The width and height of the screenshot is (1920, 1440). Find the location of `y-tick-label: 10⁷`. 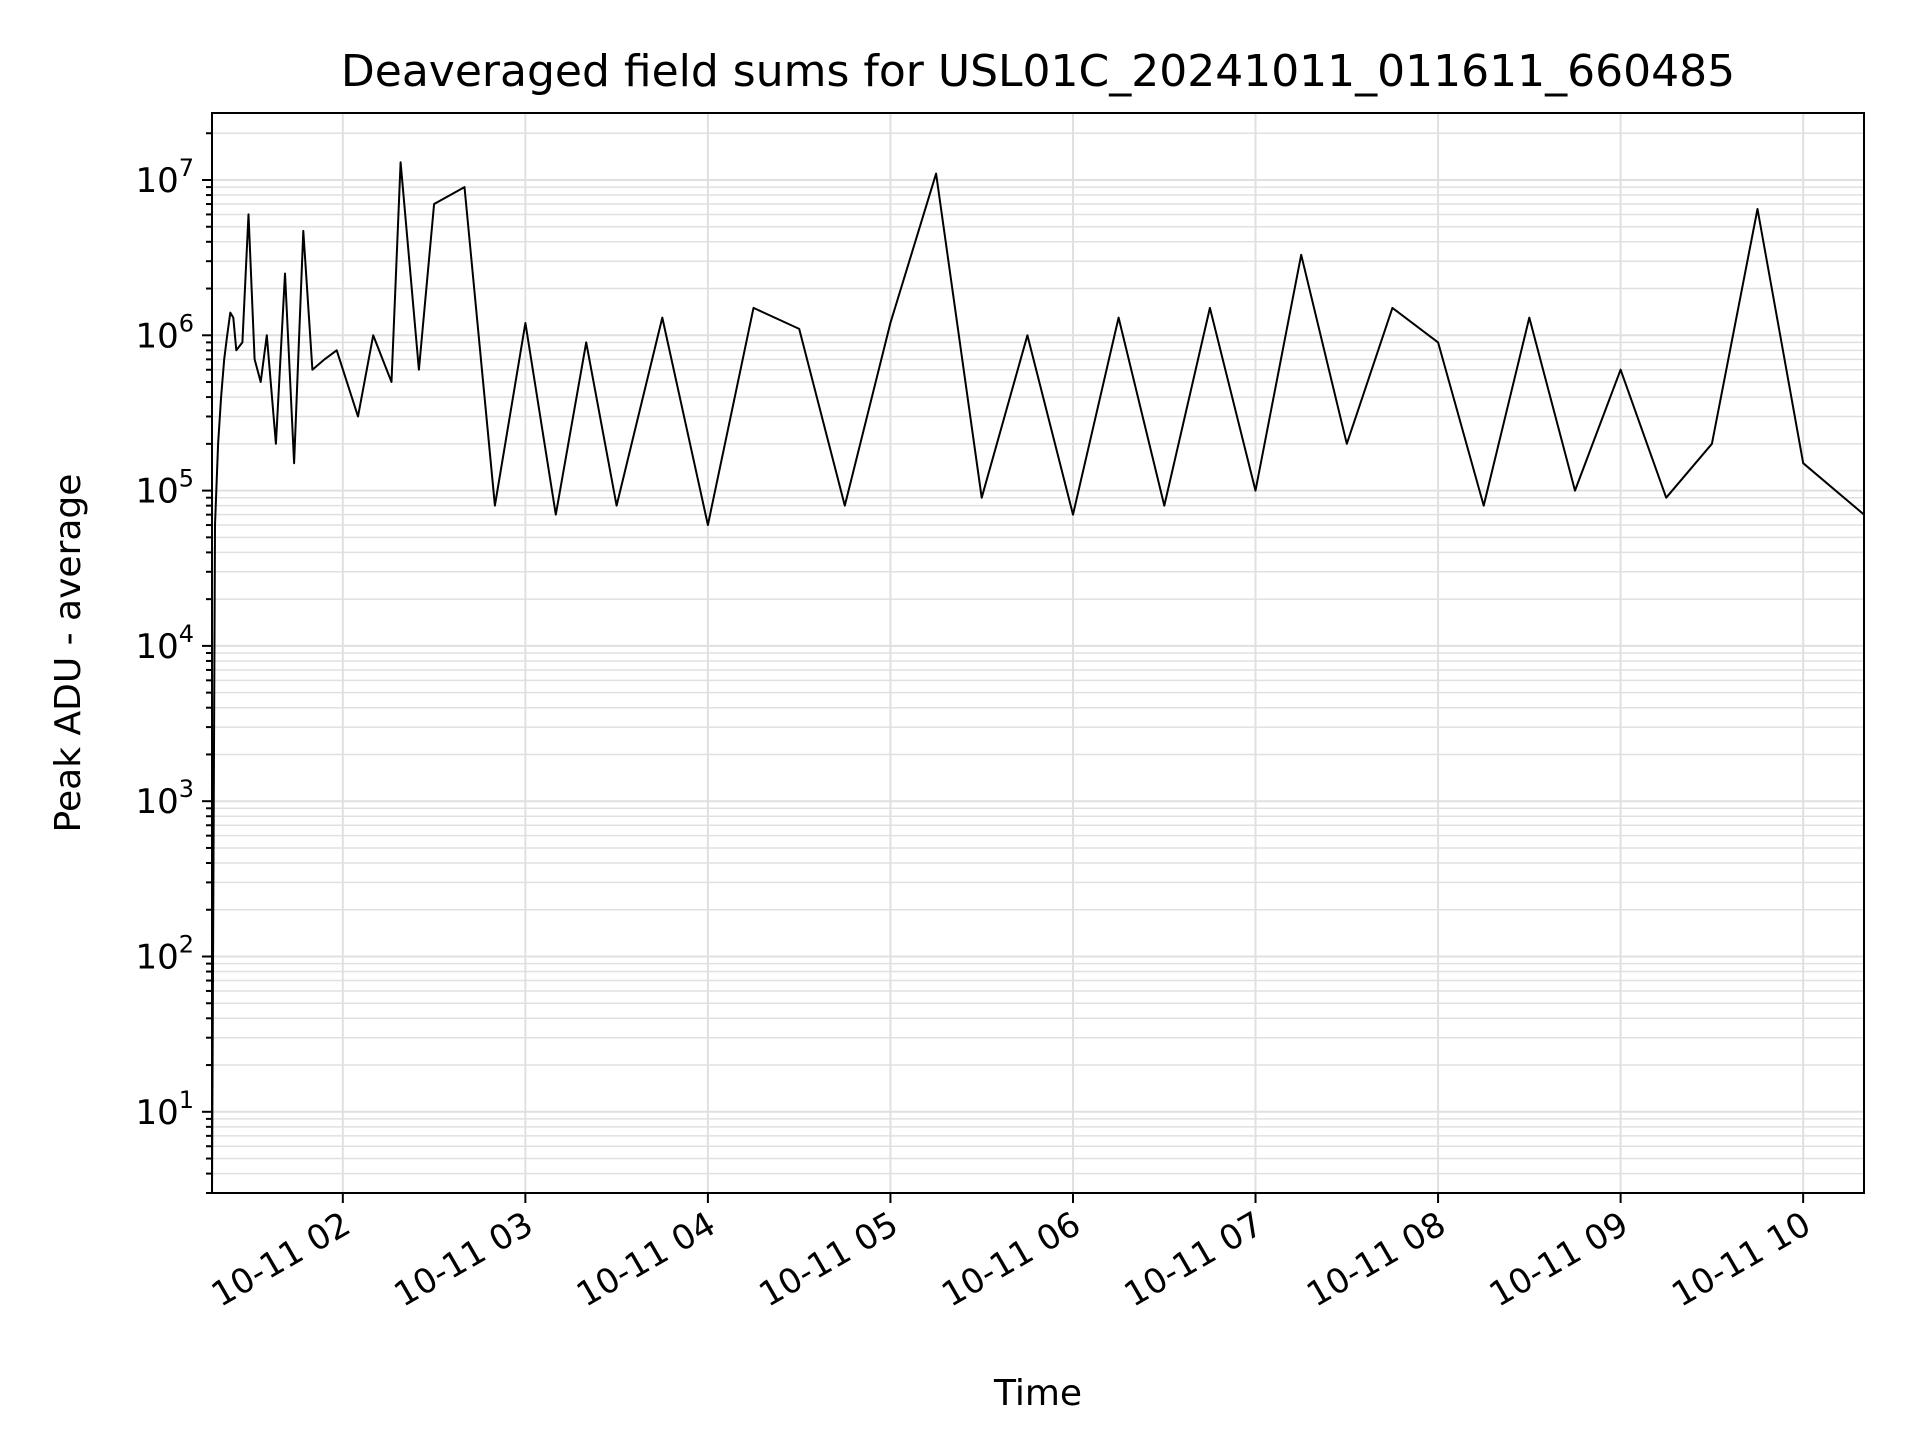

y-tick-label: 10⁷ is located at coordinates (164, 177).